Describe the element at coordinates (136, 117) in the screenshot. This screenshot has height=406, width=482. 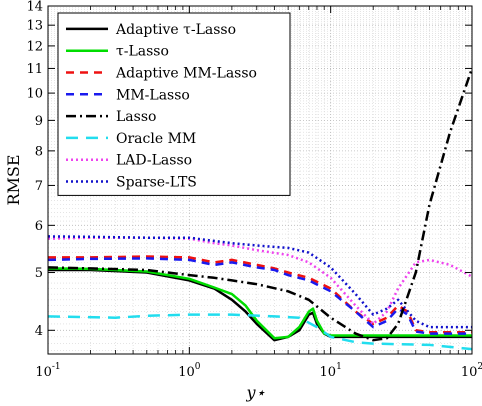
I see `legend-label-5: Lasso` at that location.